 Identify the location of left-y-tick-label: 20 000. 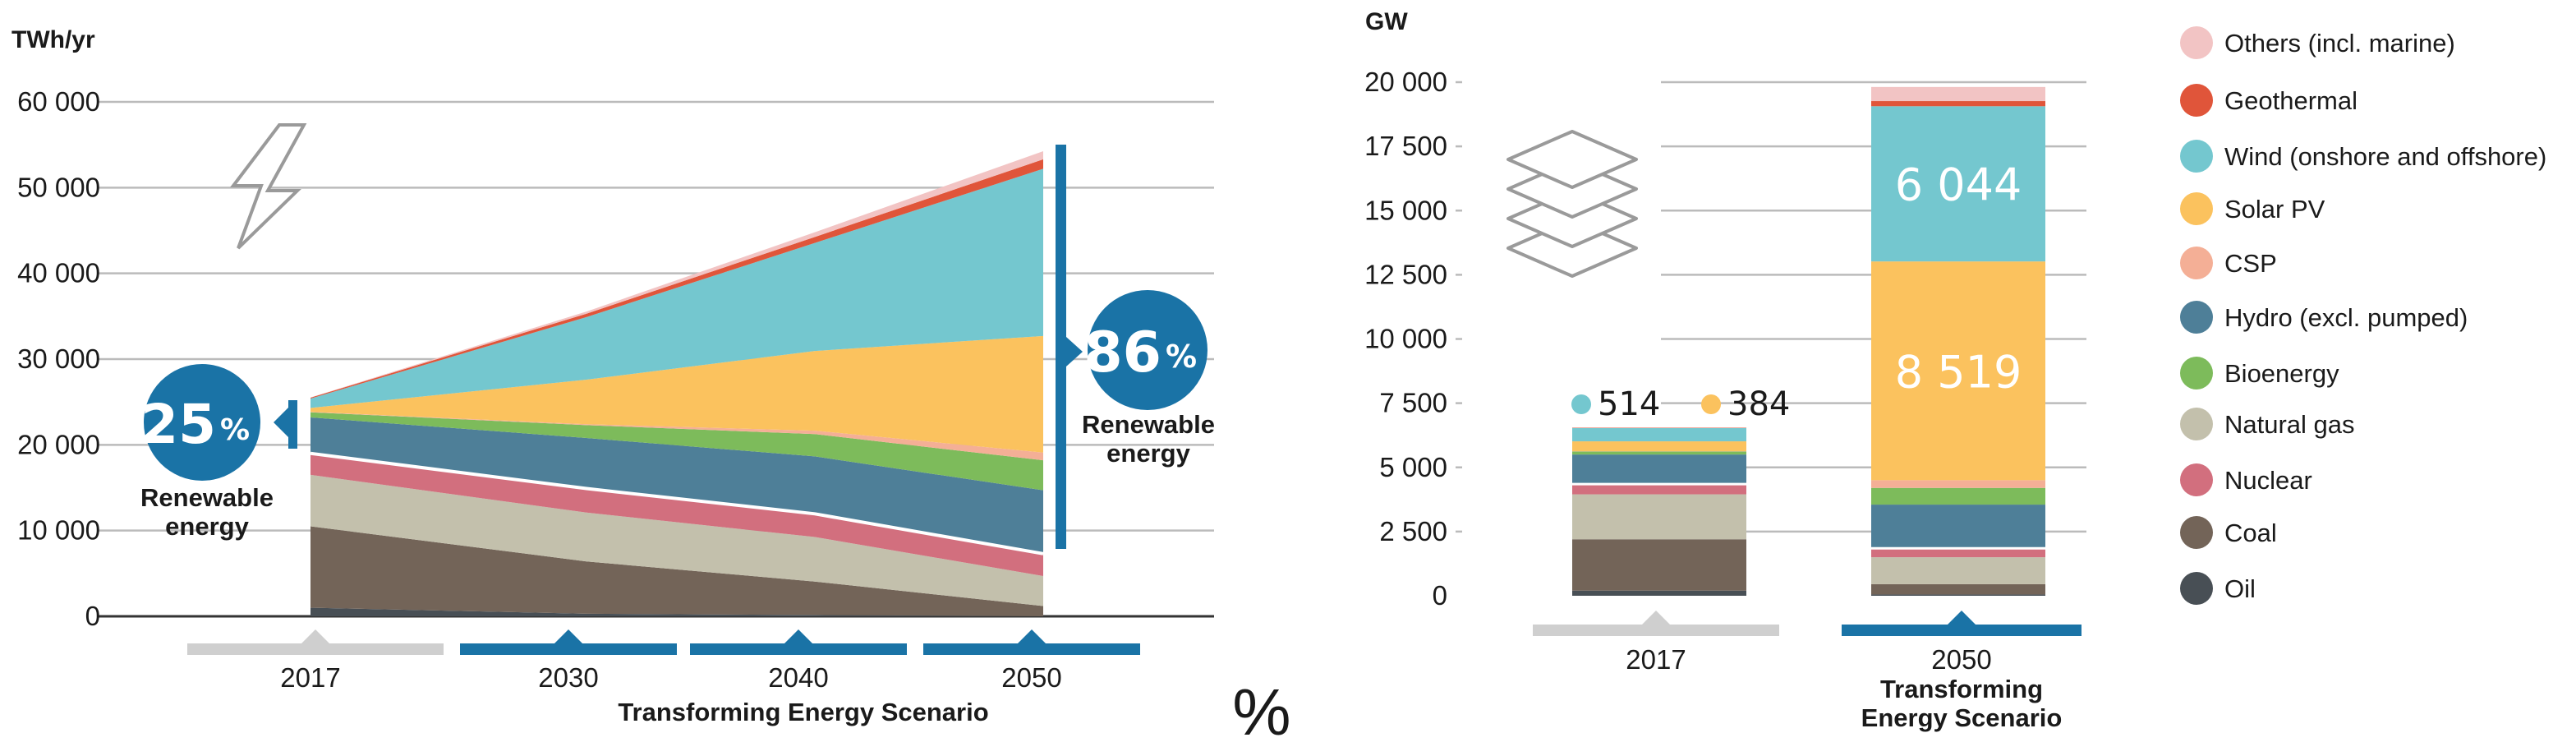
(58, 444).